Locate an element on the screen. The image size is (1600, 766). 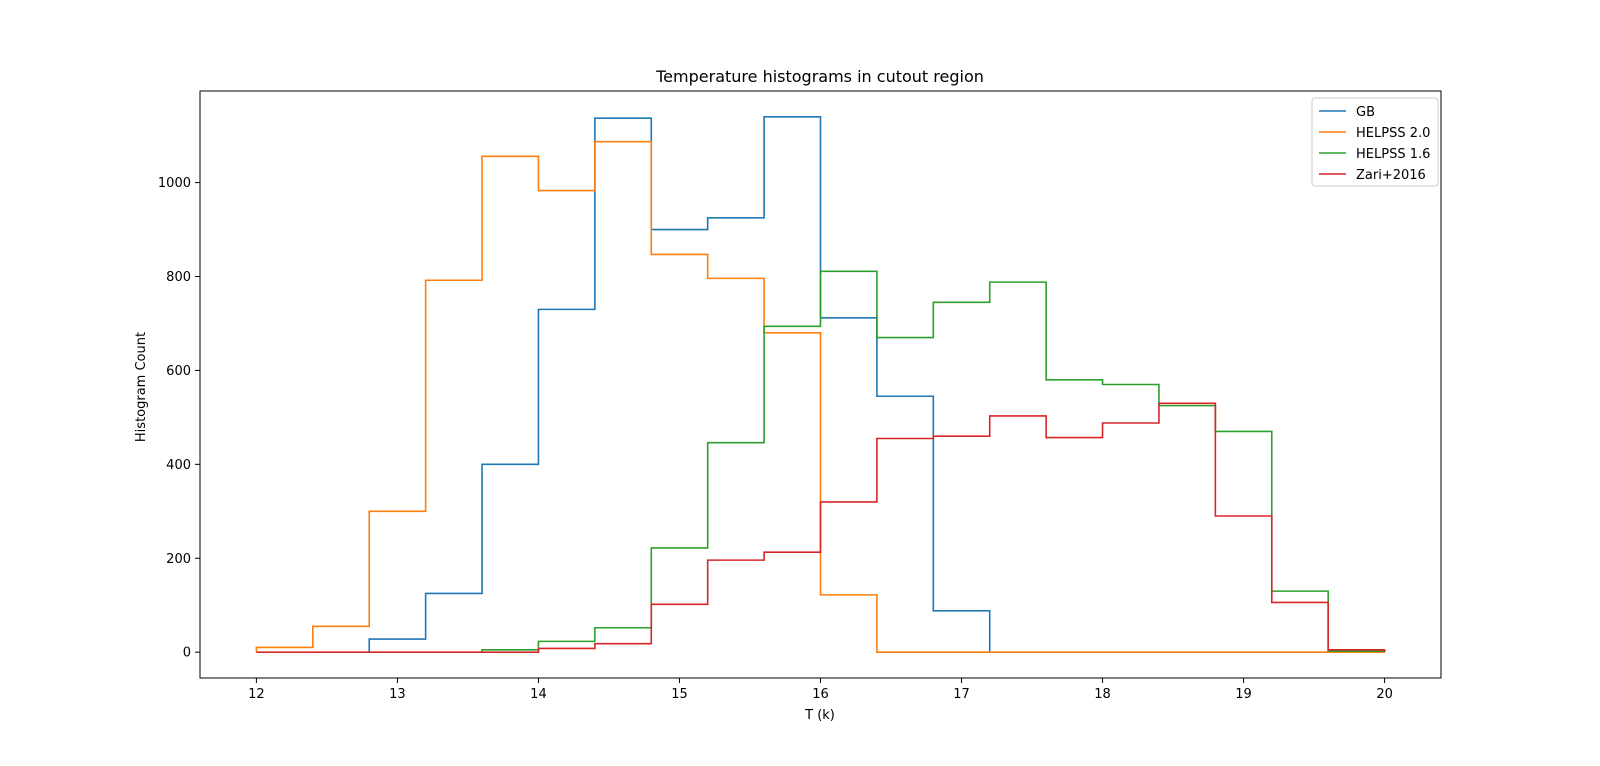
chart-title: Temperature histograms in cutout region is located at coordinates (819, 76).